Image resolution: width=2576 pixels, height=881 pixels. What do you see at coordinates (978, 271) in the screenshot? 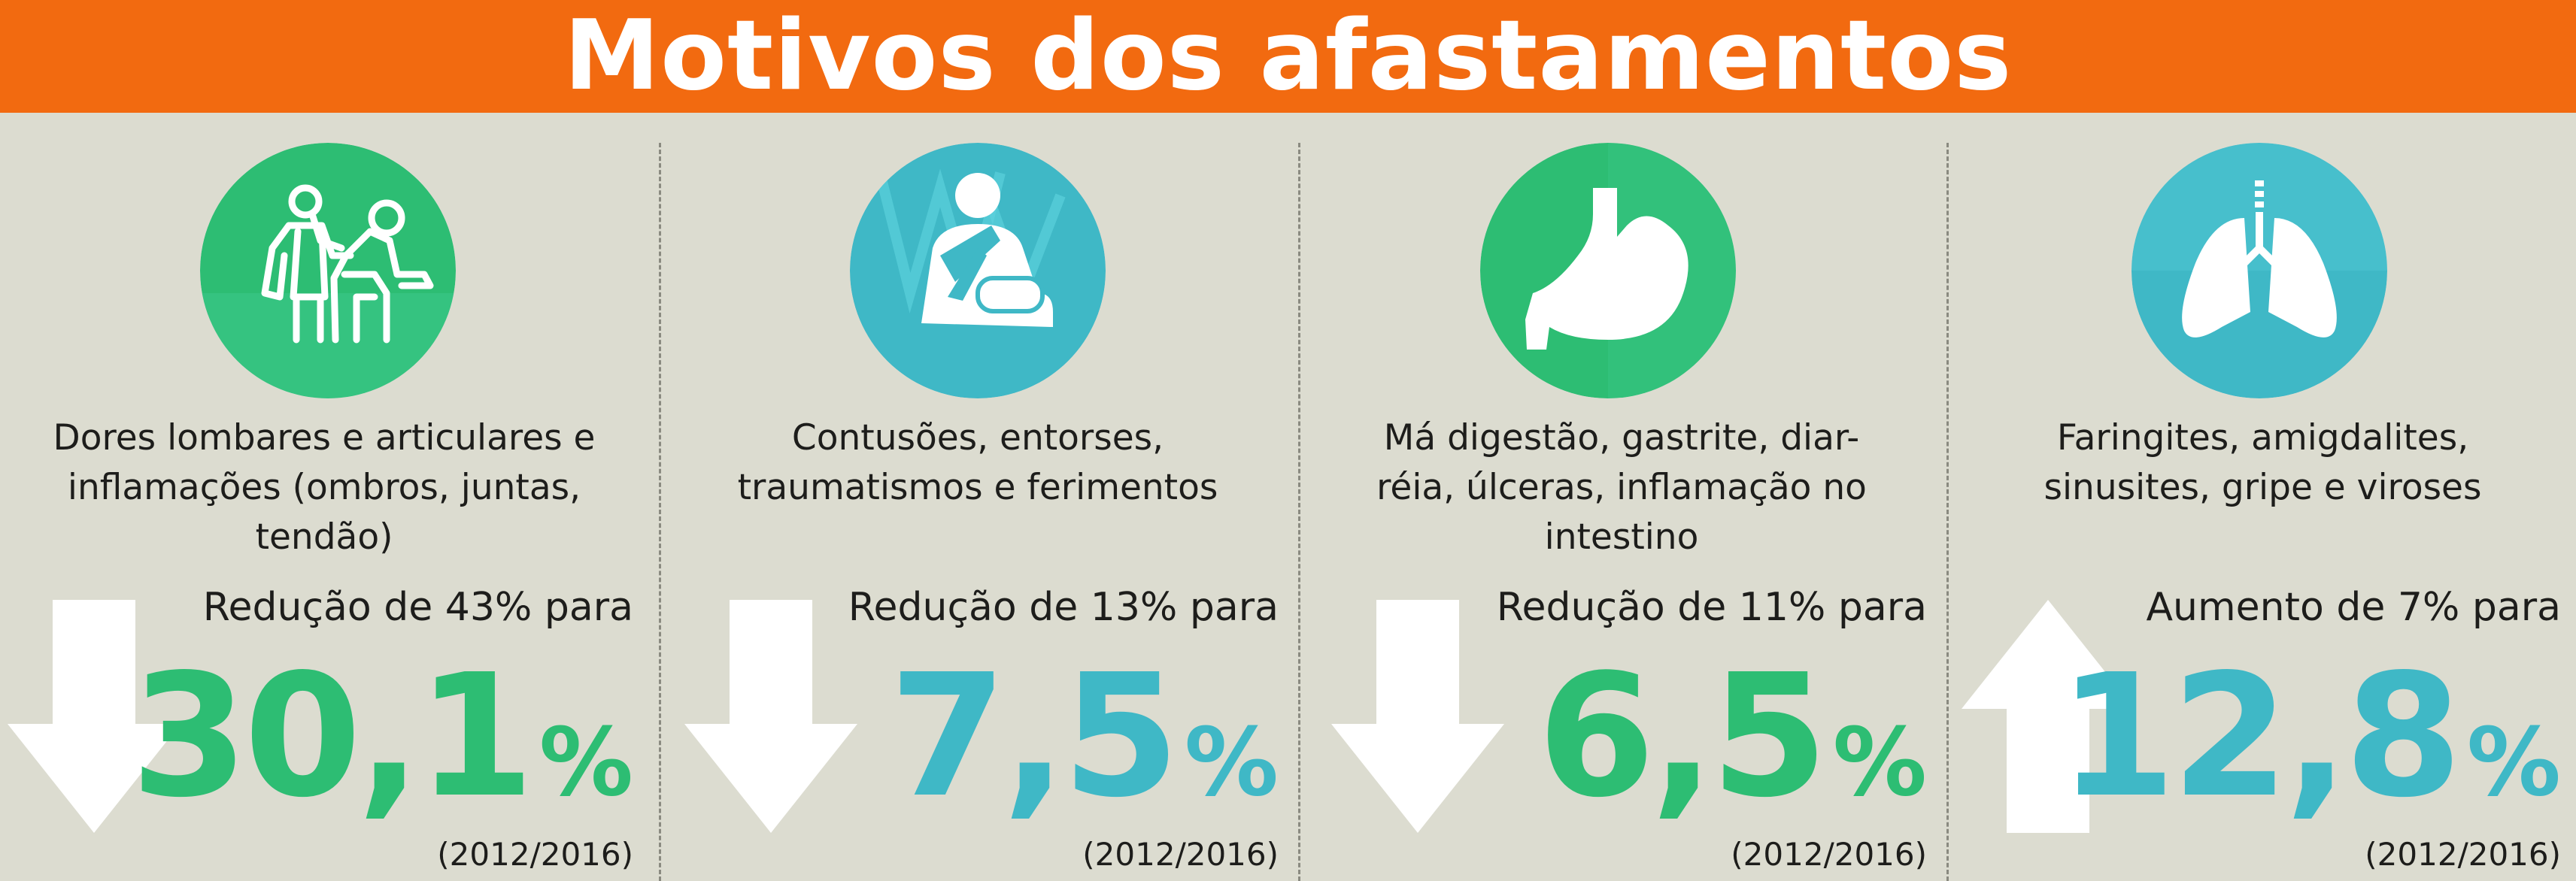
I see `arm-sling-icon` at bounding box center [978, 271].